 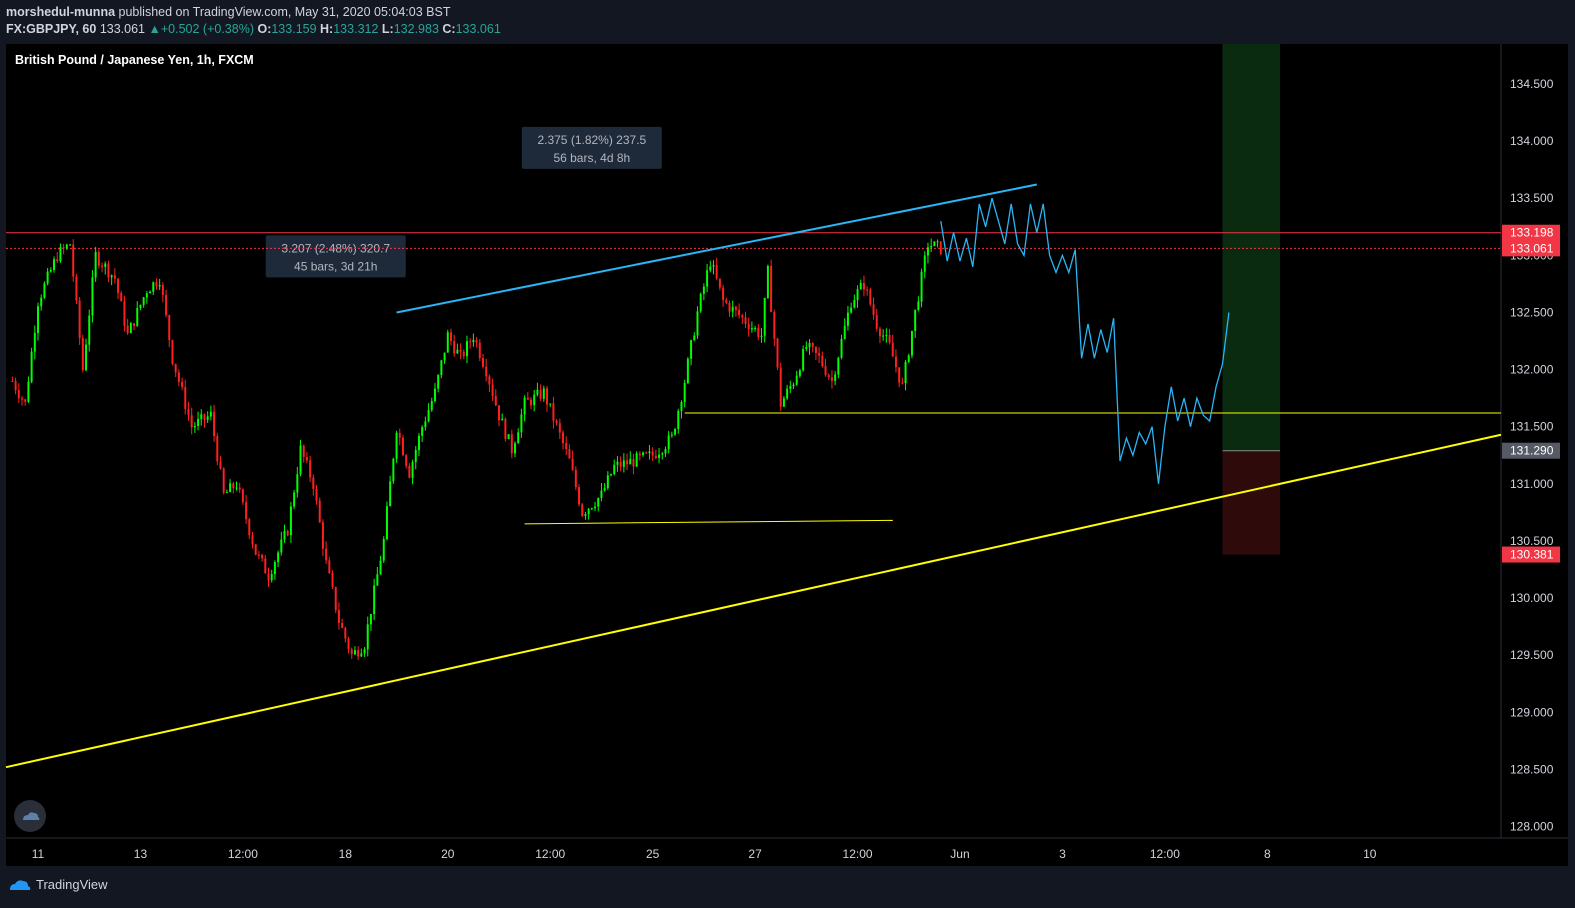 I want to click on price-label-text: 133.198, so click(x=1532, y=233).